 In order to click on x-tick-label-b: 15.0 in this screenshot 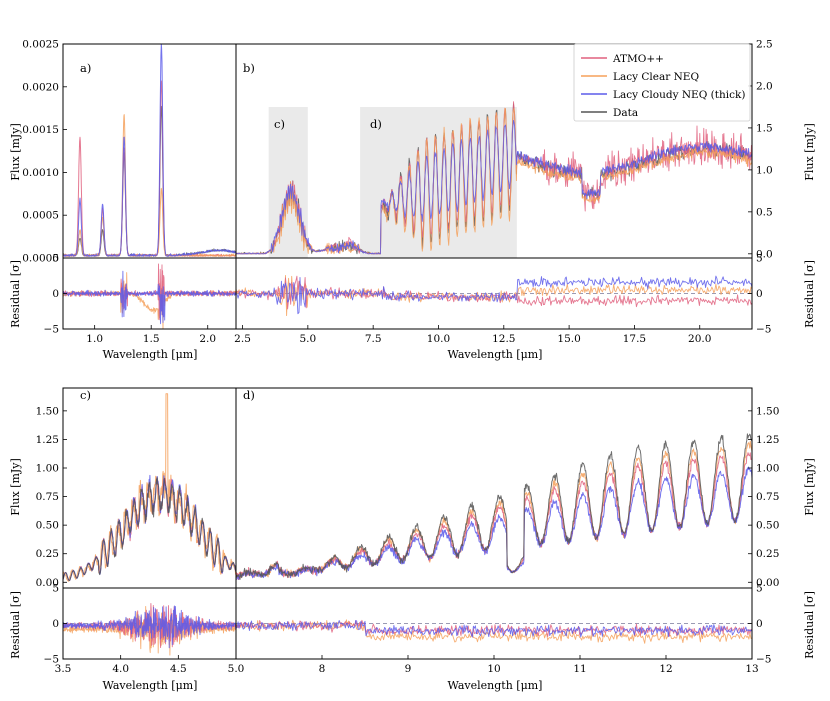, I will do `click(568, 339)`.